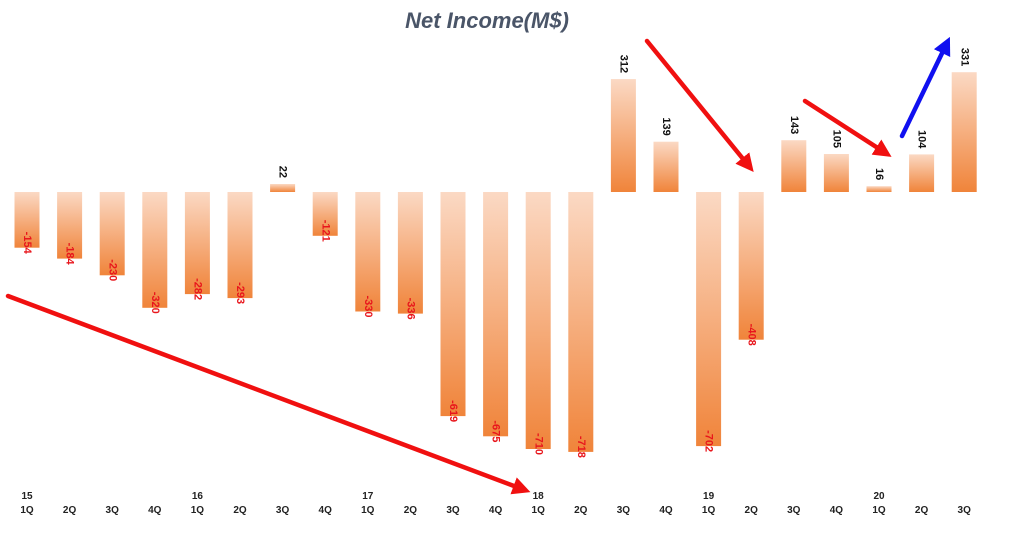 The height and width of the screenshot is (538, 1024). Describe the element at coordinates (453, 510) in the screenshot. I see `tick-quarter-10: 3Q` at that location.